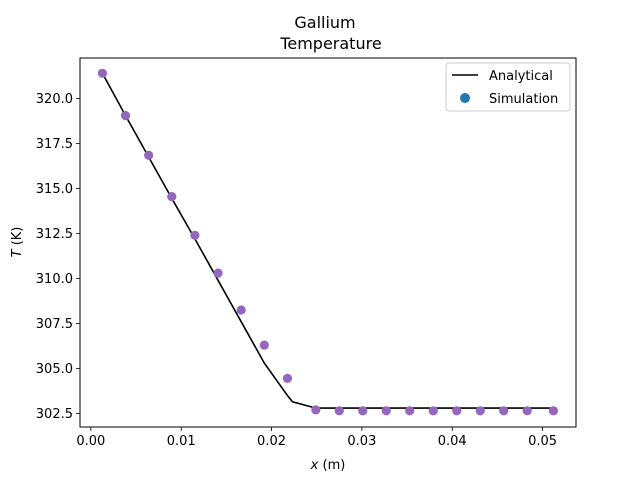 Image resolution: width=640 pixels, height=480 pixels. I want to click on legend-simulation-marker-icon, so click(465, 98).